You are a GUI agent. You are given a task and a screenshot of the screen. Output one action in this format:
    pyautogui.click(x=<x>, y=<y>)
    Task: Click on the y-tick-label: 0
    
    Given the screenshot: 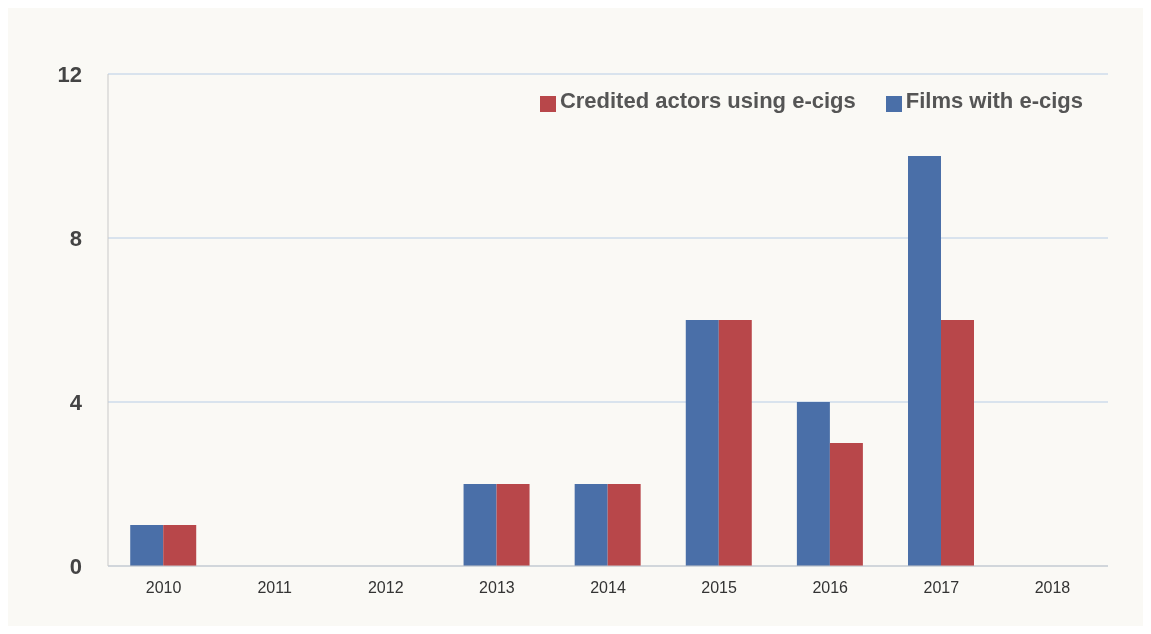 What is the action you would take?
    pyautogui.click(x=75, y=566)
    